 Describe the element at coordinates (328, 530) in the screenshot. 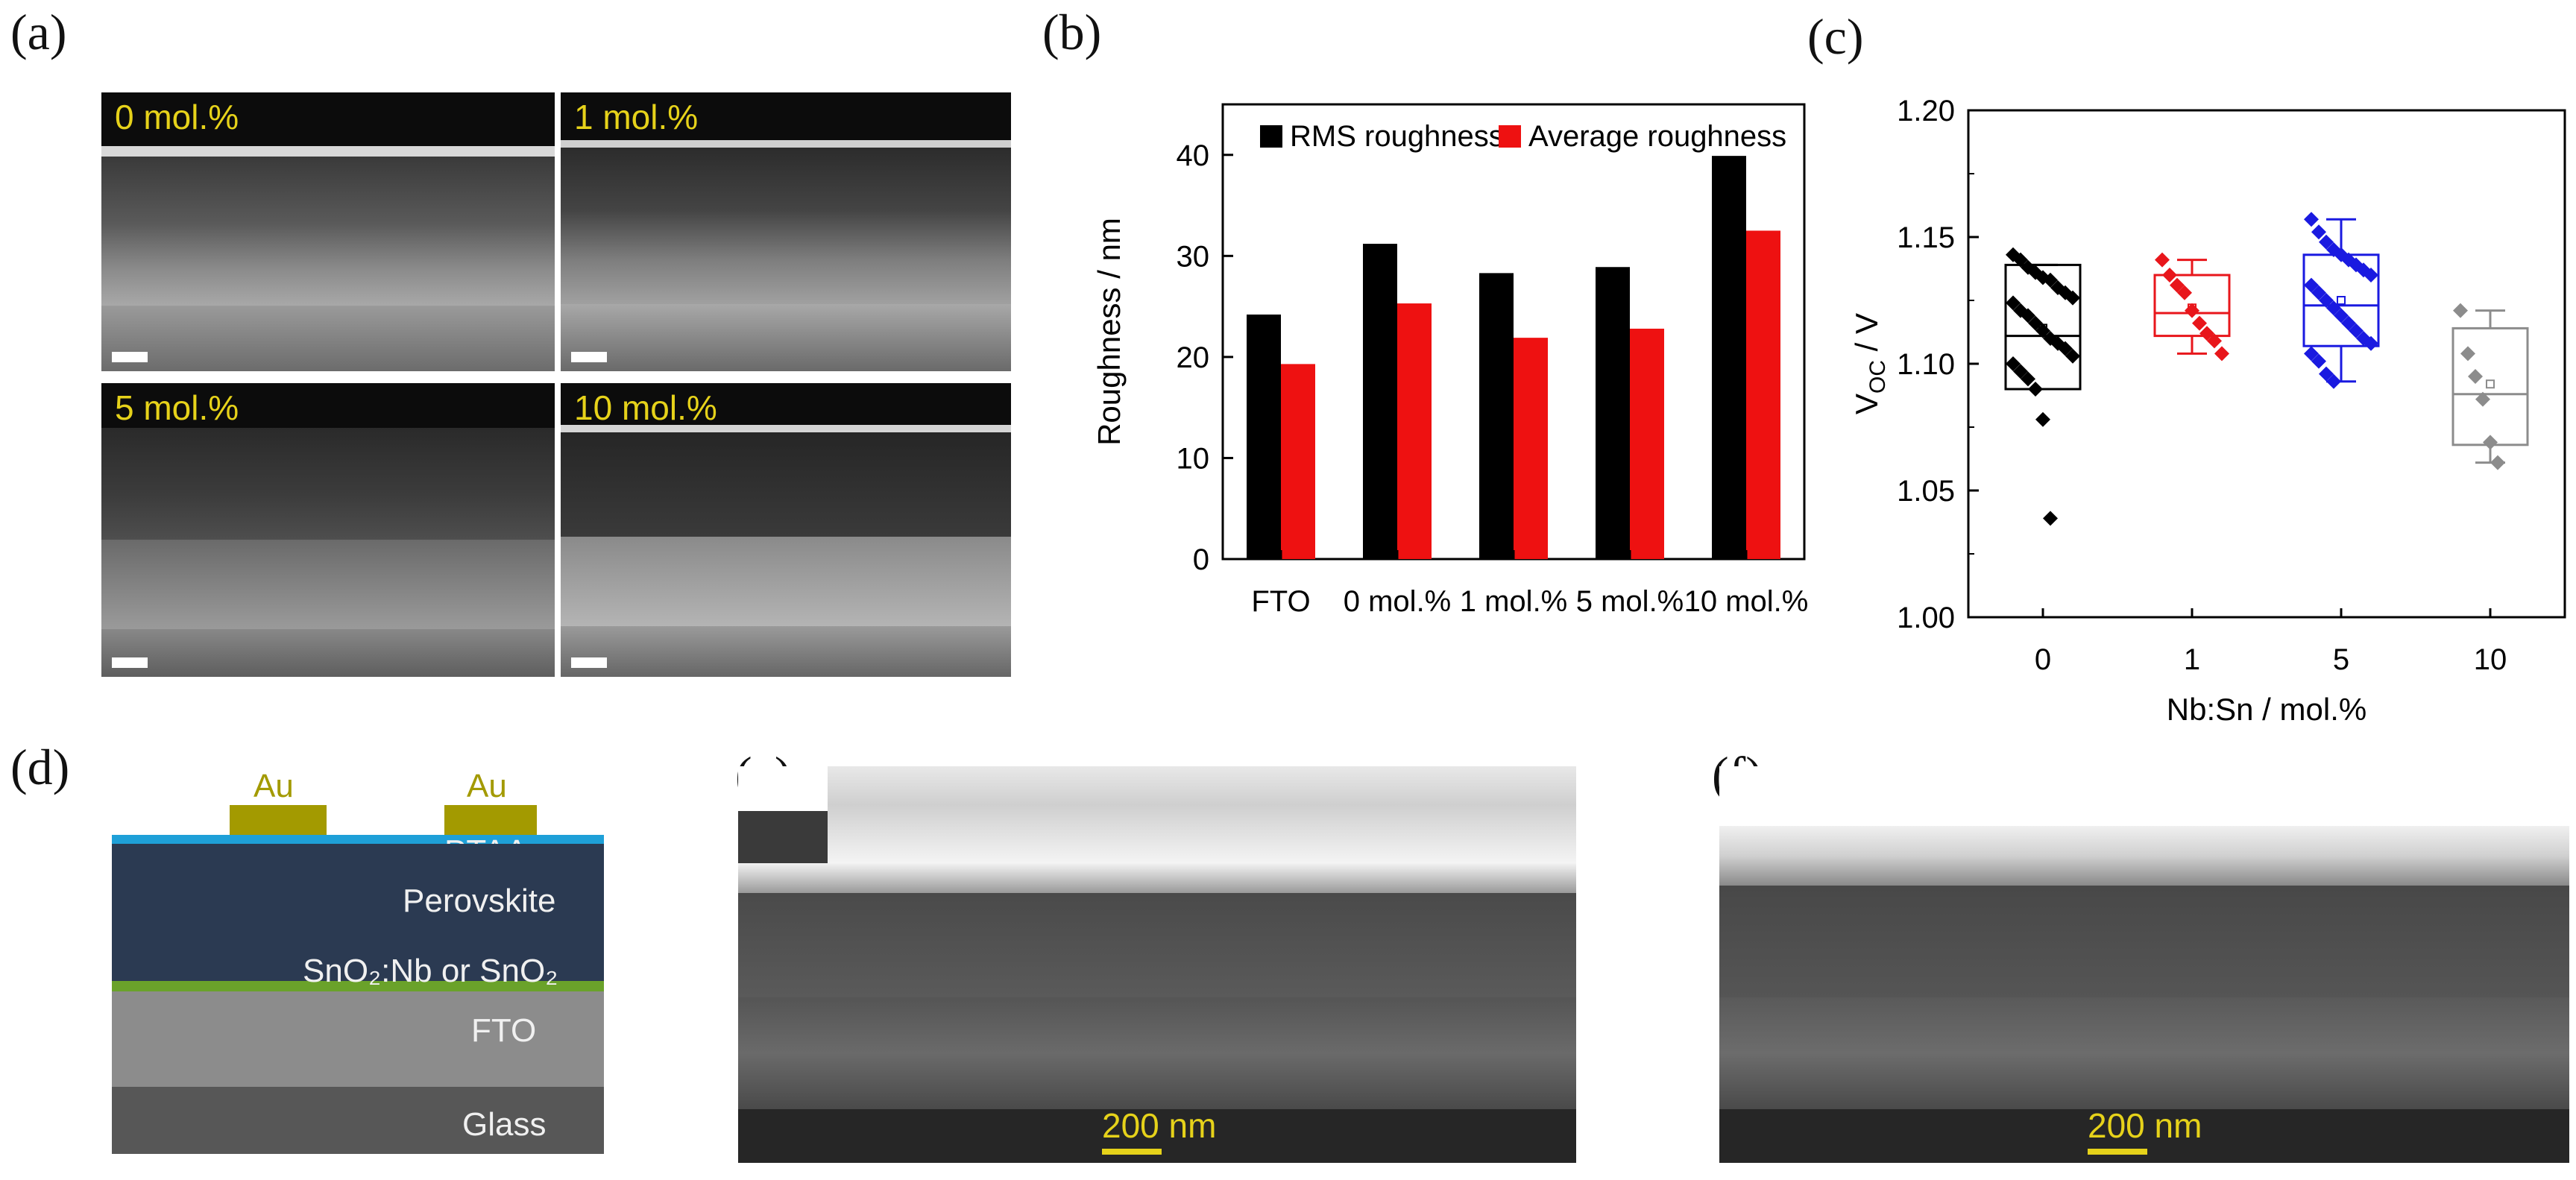

I see `sem-tile-5mol: 5 mol.%` at that location.